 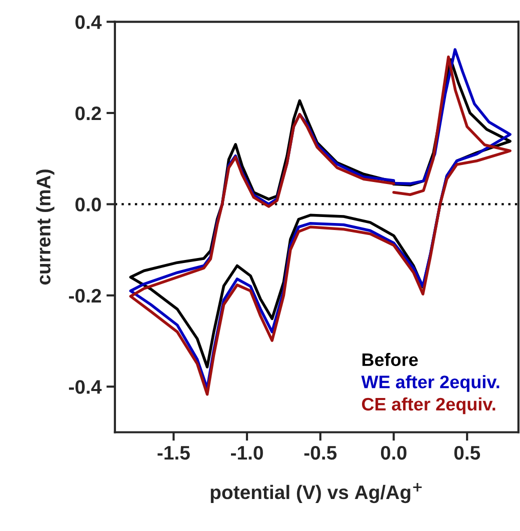 What do you see at coordinates (393, 453) in the screenshot?
I see `x-tick-label: 0.0` at bounding box center [393, 453].